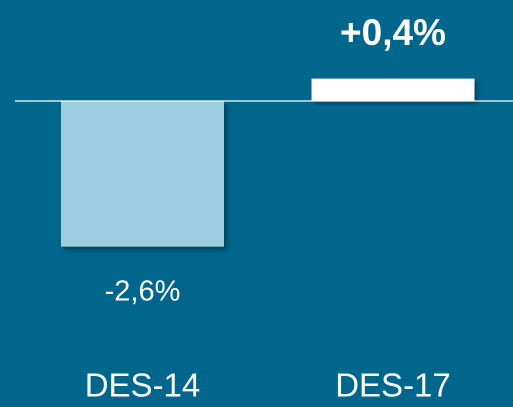  What do you see at coordinates (143, 385) in the screenshot?
I see `x-tick-label: DES-14` at bounding box center [143, 385].